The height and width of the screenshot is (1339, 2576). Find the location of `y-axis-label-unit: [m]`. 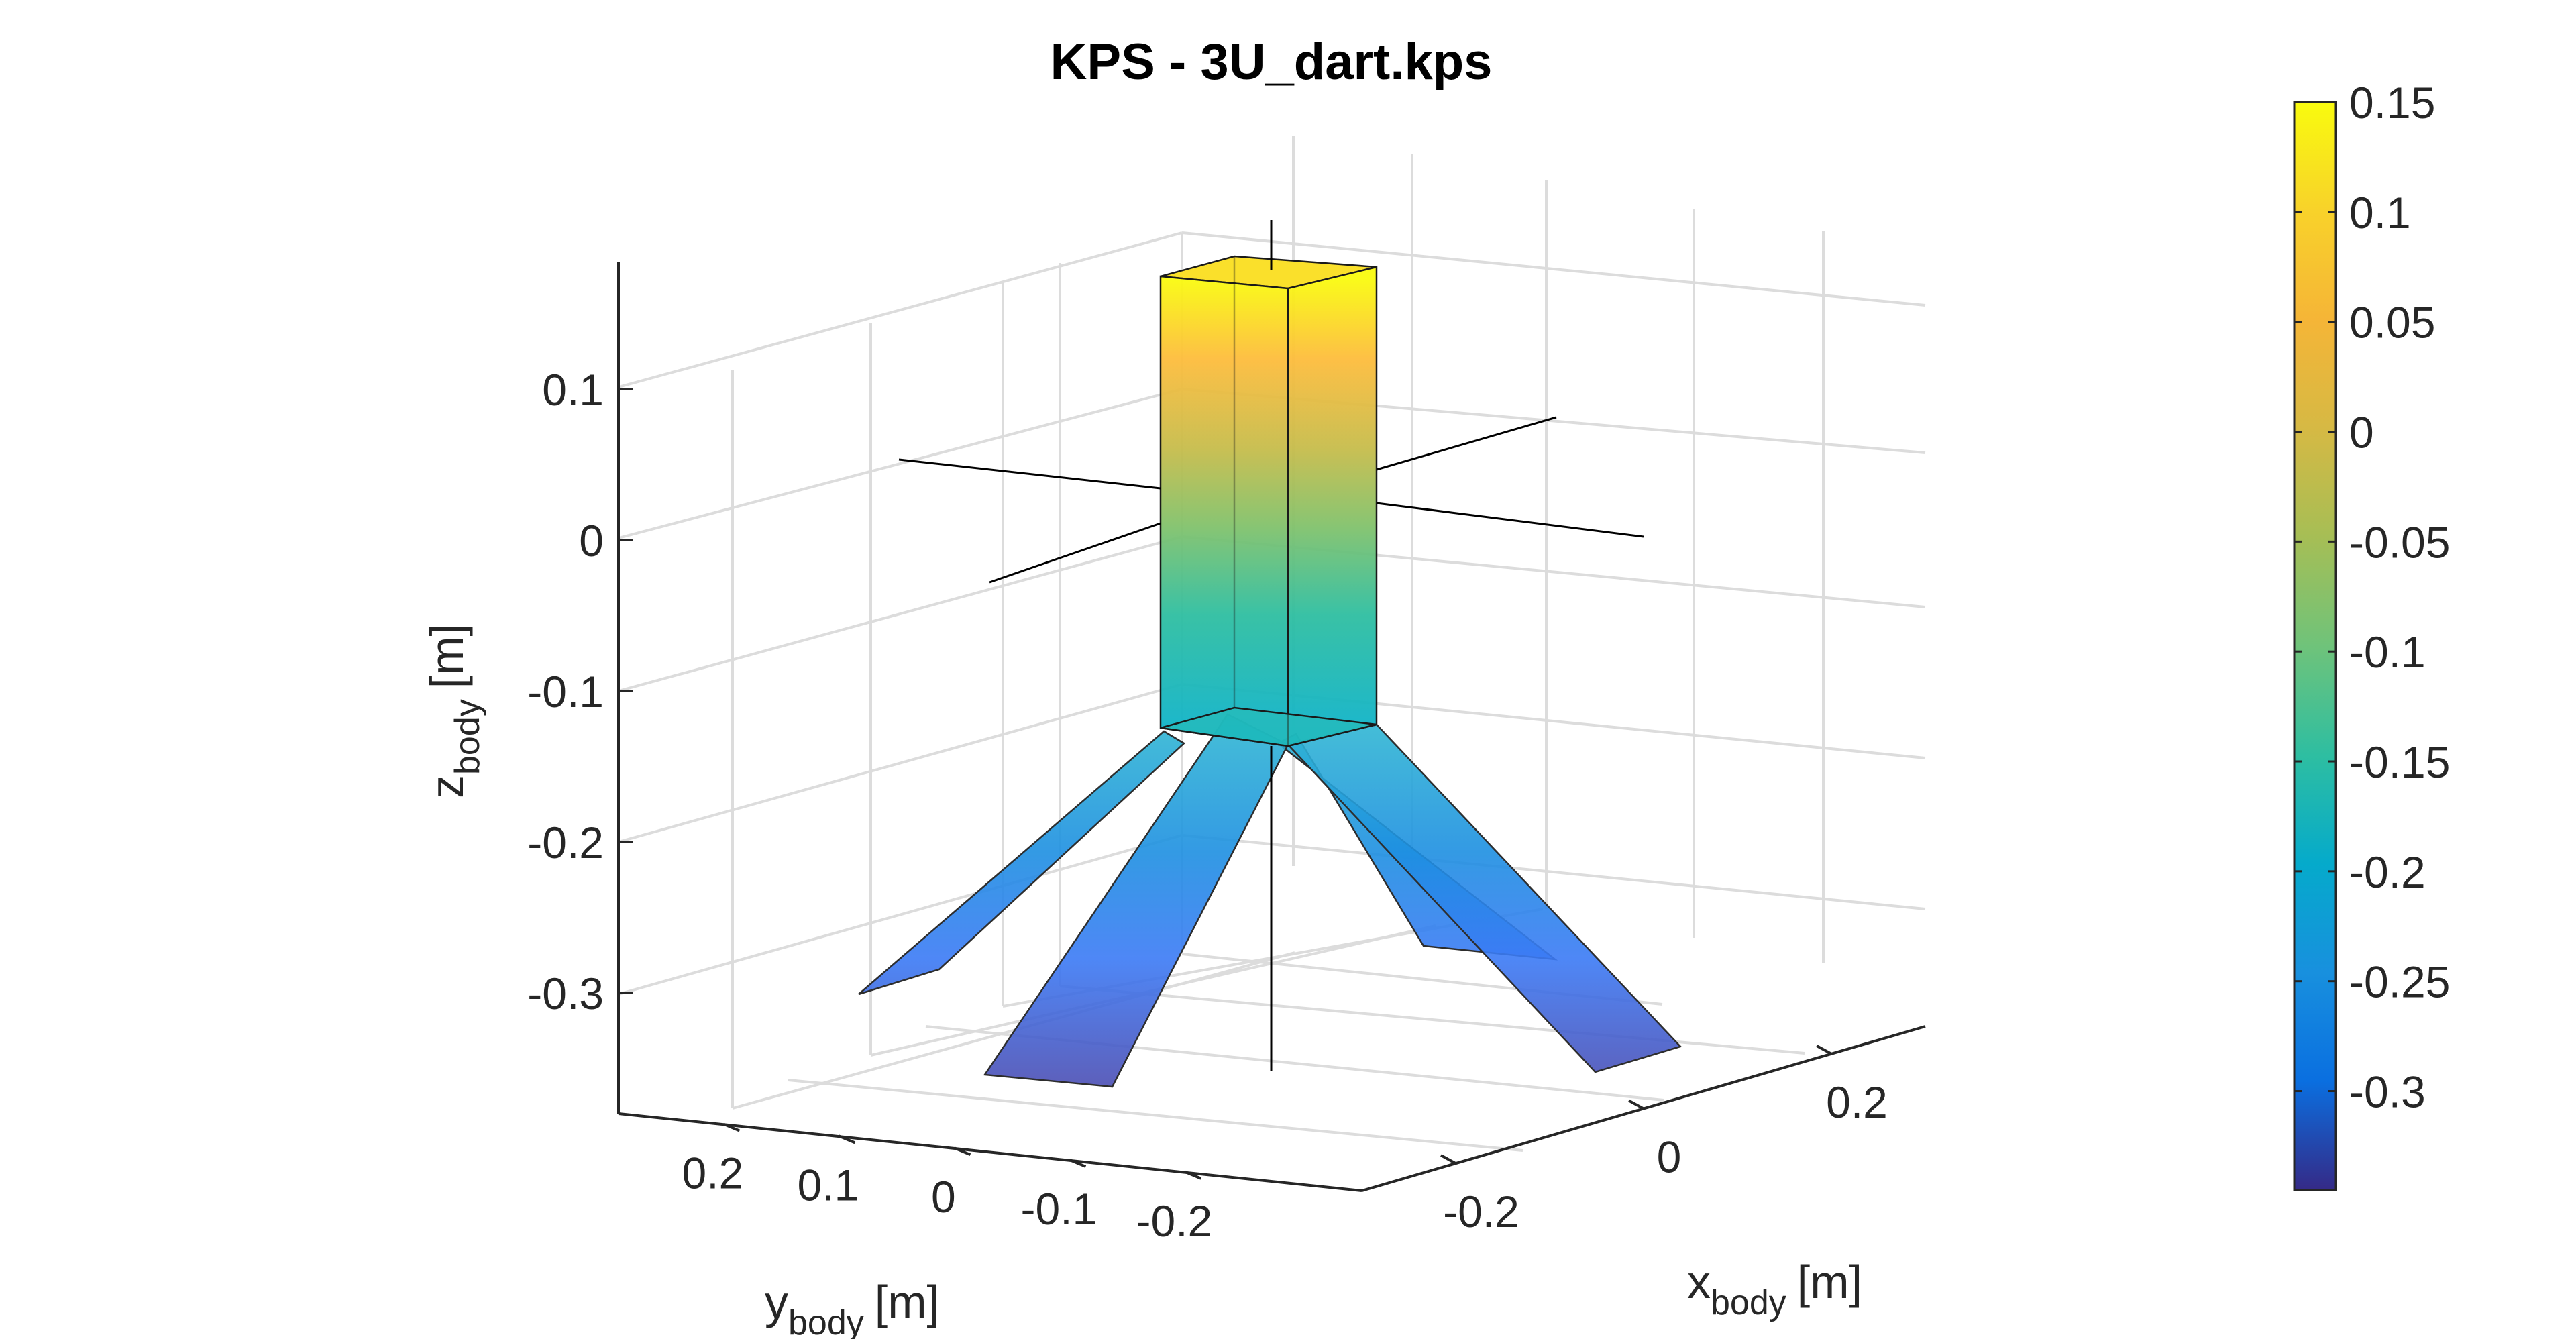

y-axis-label-unit: [m] is located at coordinates (907, 1302).